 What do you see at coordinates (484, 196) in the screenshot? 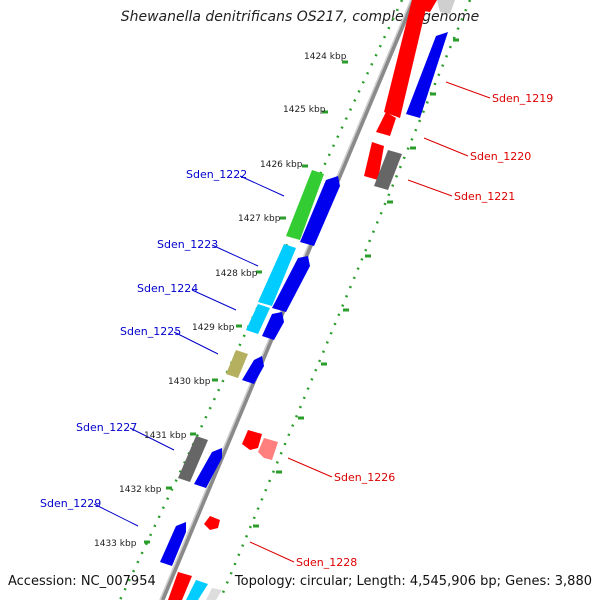
I see `gene-label: Sden_1221` at bounding box center [484, 196].